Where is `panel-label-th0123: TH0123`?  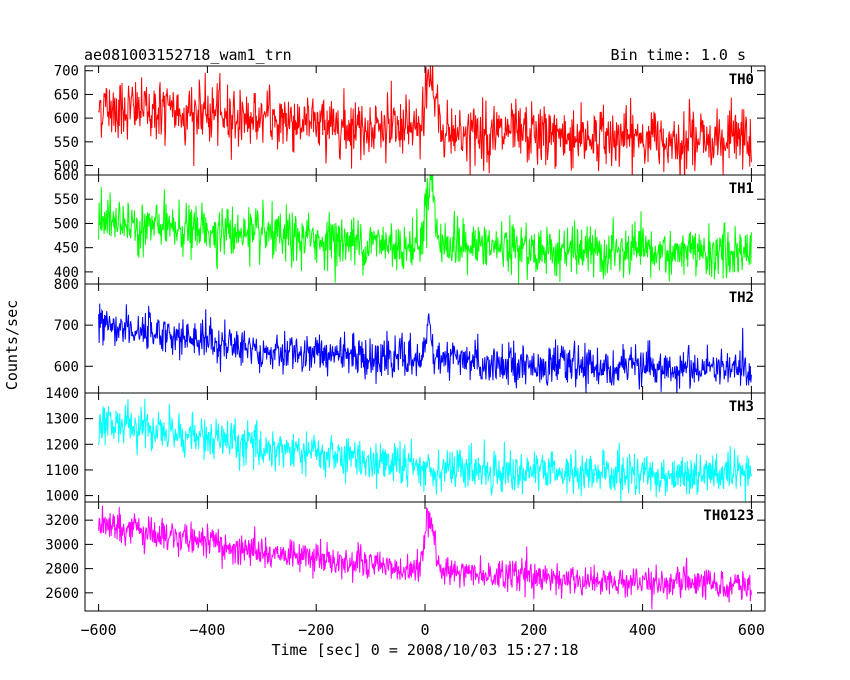
panel-label-th0123: TH0123 is located at coordinates (728, 516).